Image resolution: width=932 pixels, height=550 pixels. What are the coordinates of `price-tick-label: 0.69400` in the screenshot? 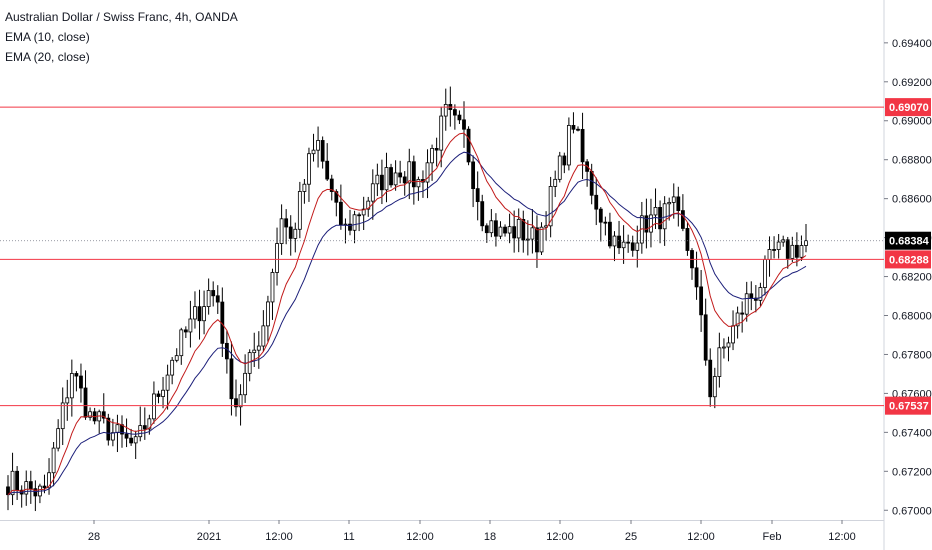 It's located at (912, 44).